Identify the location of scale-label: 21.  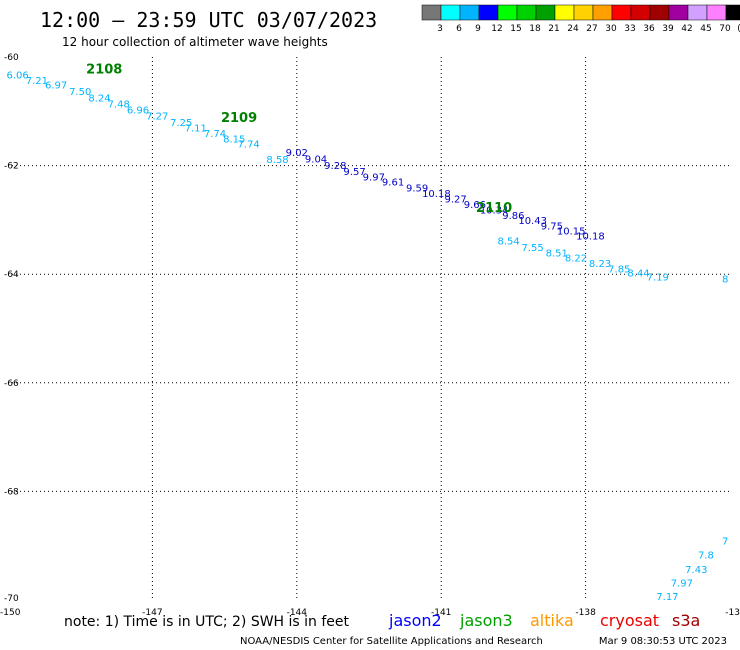
(553, 29).